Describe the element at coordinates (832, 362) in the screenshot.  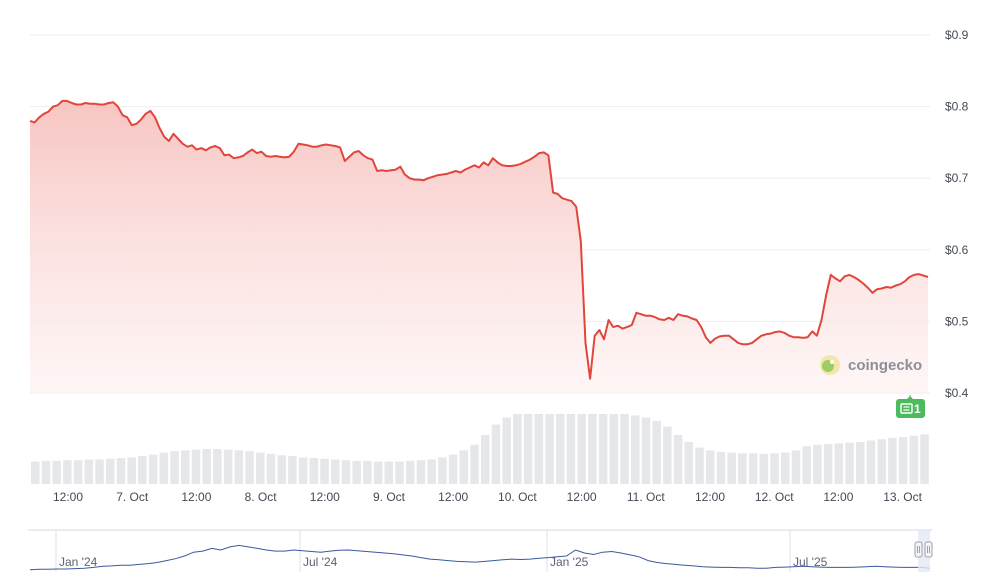
I see `gecko-icon-eye` at that location.